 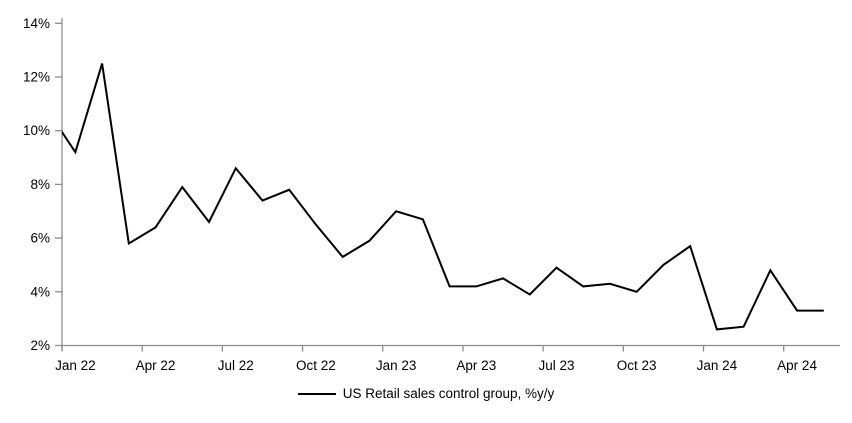 I want to click on y-tick-label: 14%, so click(x=36, y=23).